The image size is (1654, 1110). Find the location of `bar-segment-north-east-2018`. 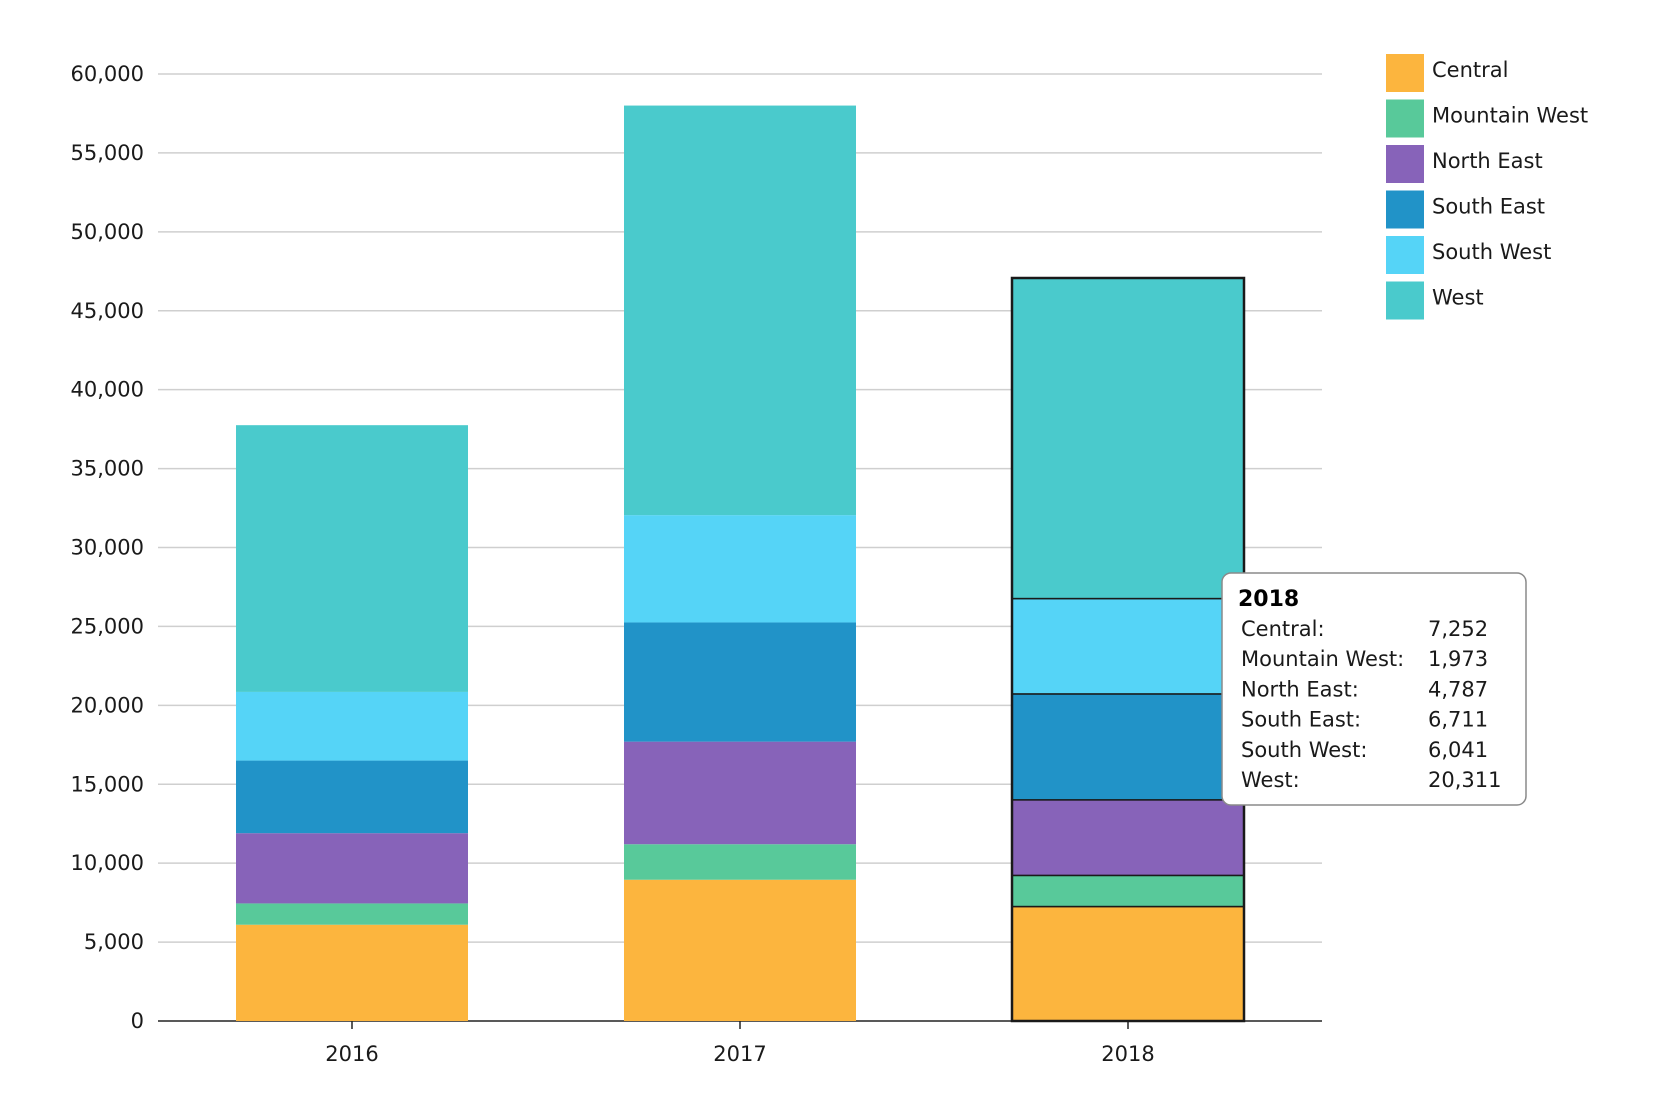

bar-segment-north-east-2018 is located at coordinates (1128, 838).